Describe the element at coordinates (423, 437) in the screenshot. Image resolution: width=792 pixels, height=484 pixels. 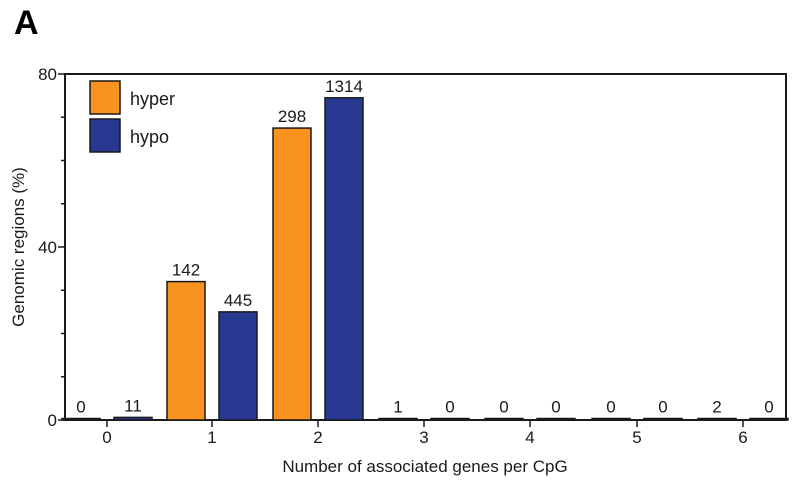
I see `x-tick-label: 3` at that location.